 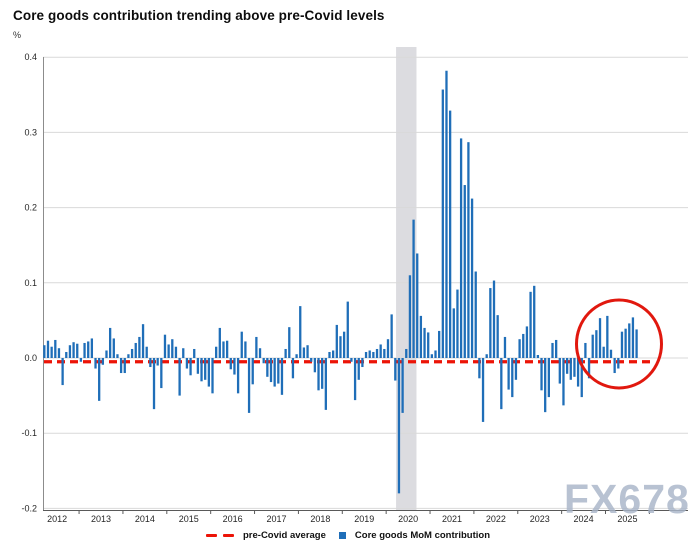 What do you see at coordinates (101, 519) in the screenshot?
I see `x-year-label: 2013` at bounding box center [101, 519].